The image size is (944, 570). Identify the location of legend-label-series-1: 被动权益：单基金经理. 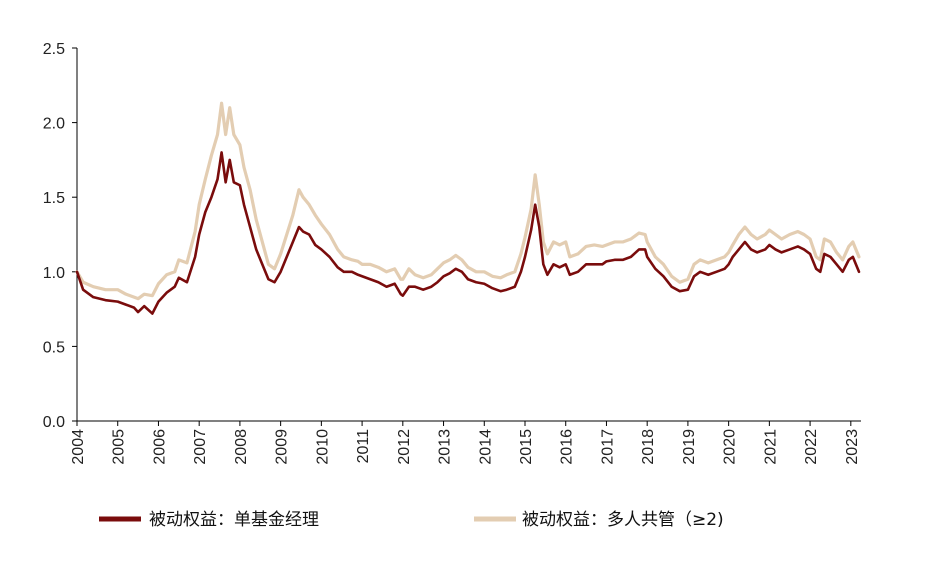
(234, 520).